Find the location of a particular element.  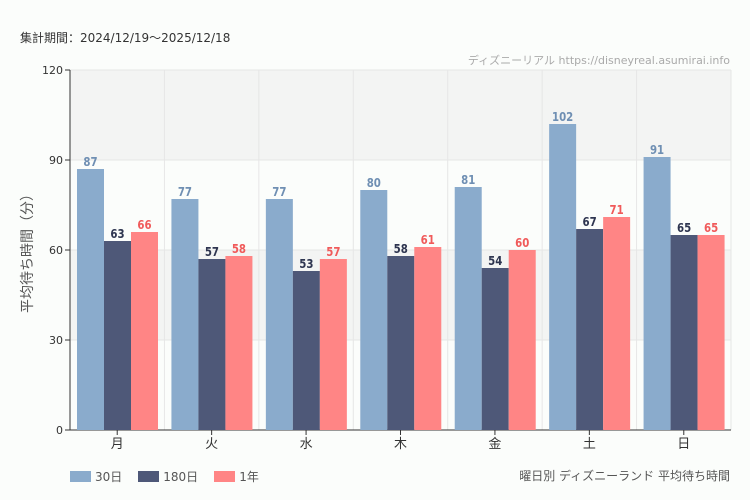

y-tick-label: 0 is located at coordinates (59, 430).